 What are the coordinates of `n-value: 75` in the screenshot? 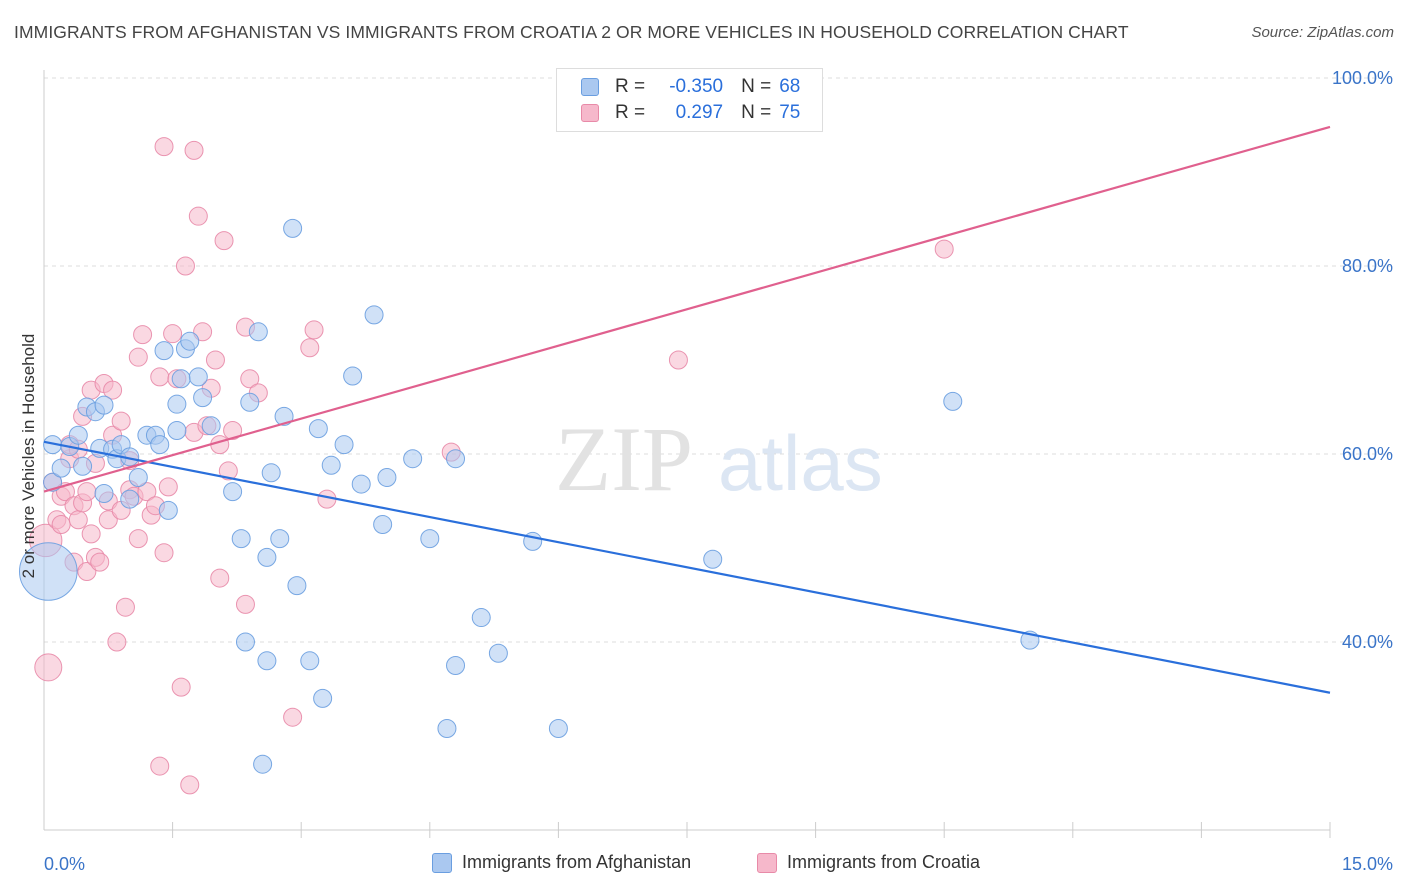 It's located at (790, 112).